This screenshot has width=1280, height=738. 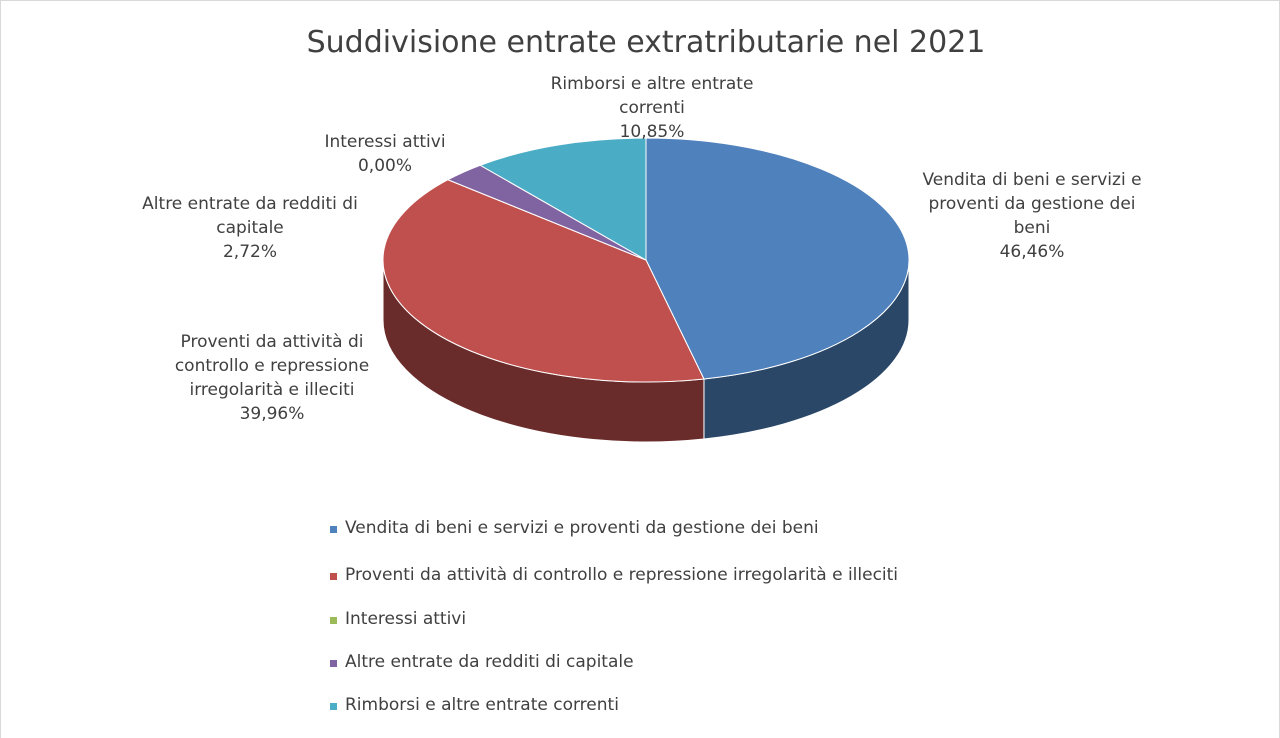 What do you see at coordinates (482, 705) in the screenshot?
I see `legend-label: Rimborsi e altre entrate correnti` at bounding box center [482, 705].